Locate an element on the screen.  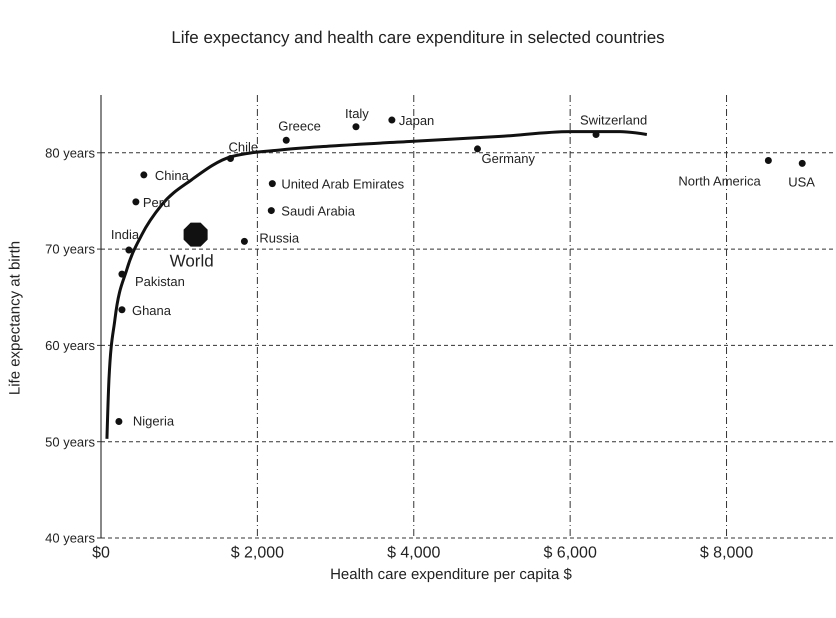
annotation: Switzerland is located at coordinates (614, 120).